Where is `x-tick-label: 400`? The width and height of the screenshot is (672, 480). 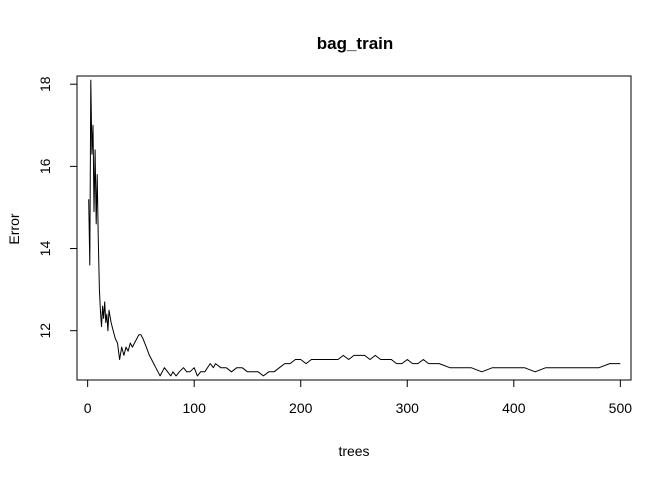 x-tick-label: 400 is located at coordinates (514, 408).